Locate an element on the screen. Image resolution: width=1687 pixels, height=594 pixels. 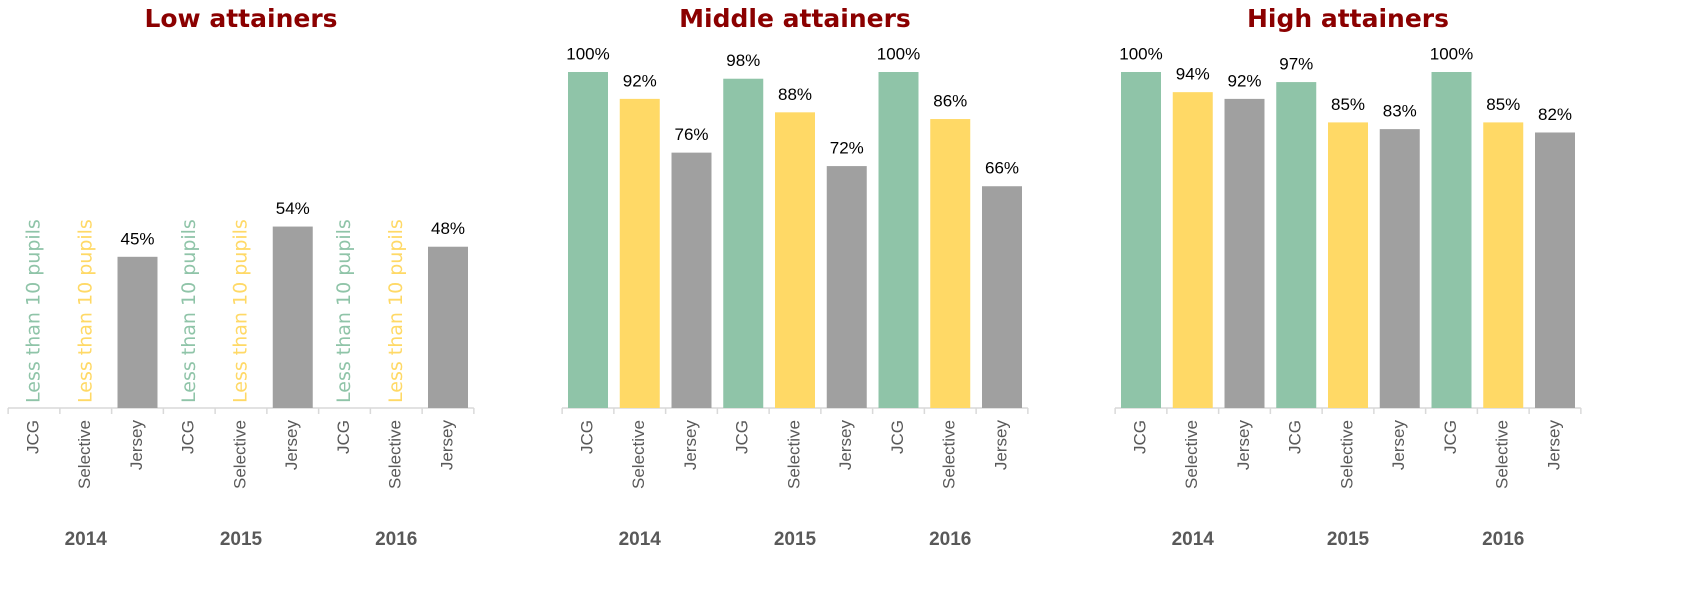
value-label: 94% is located at coordinates (1193, 74).